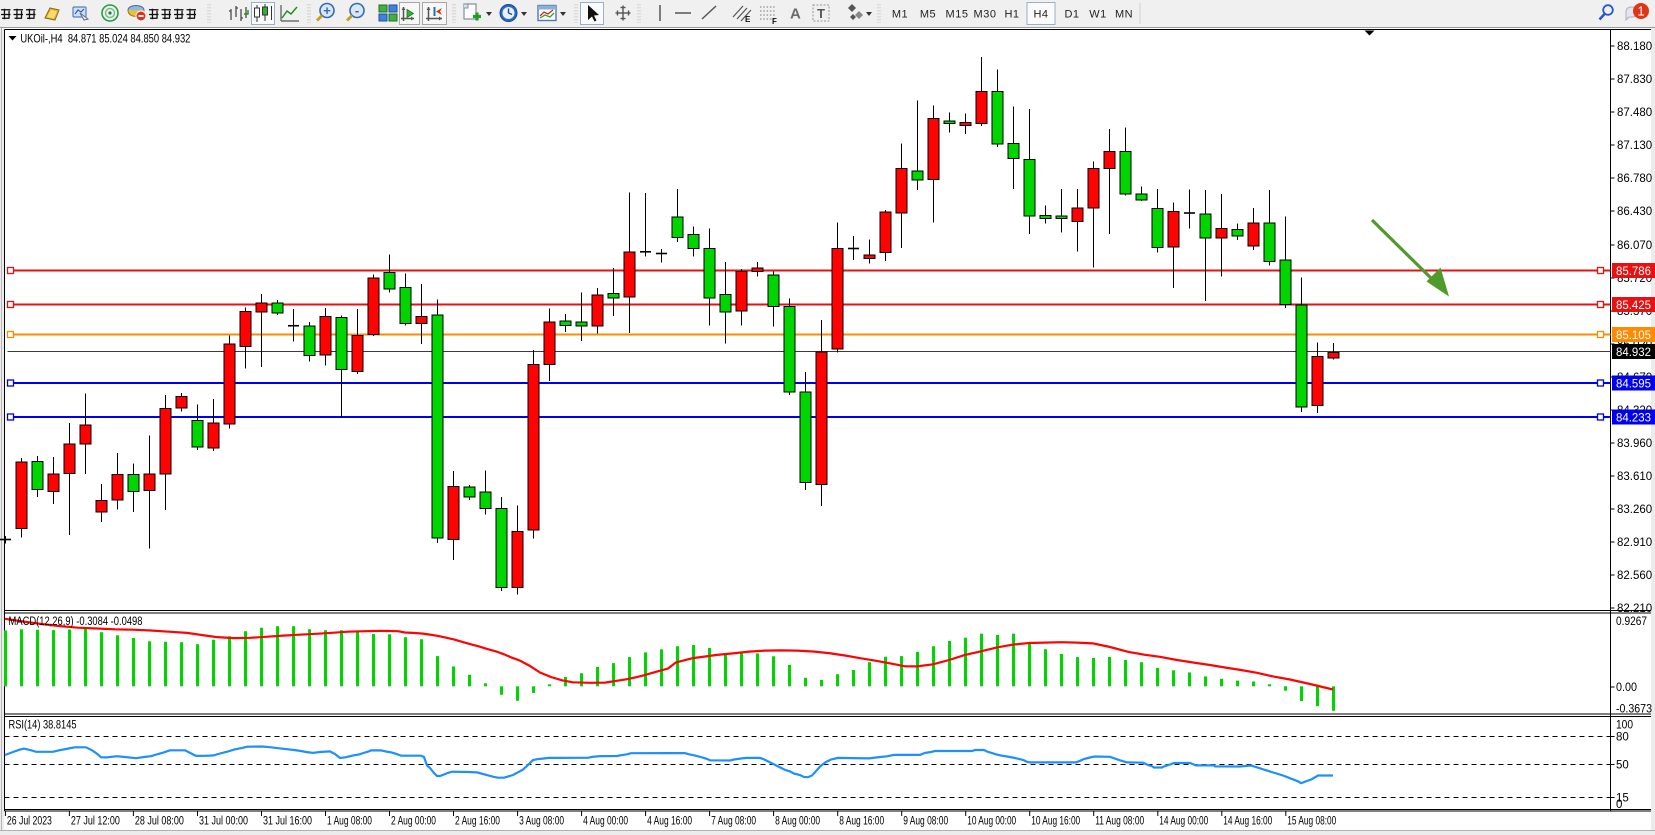  What do you see at coordinates (957, 15) in the screenshot?
I see `svg-text: M15` at bounding box center [957, 15].